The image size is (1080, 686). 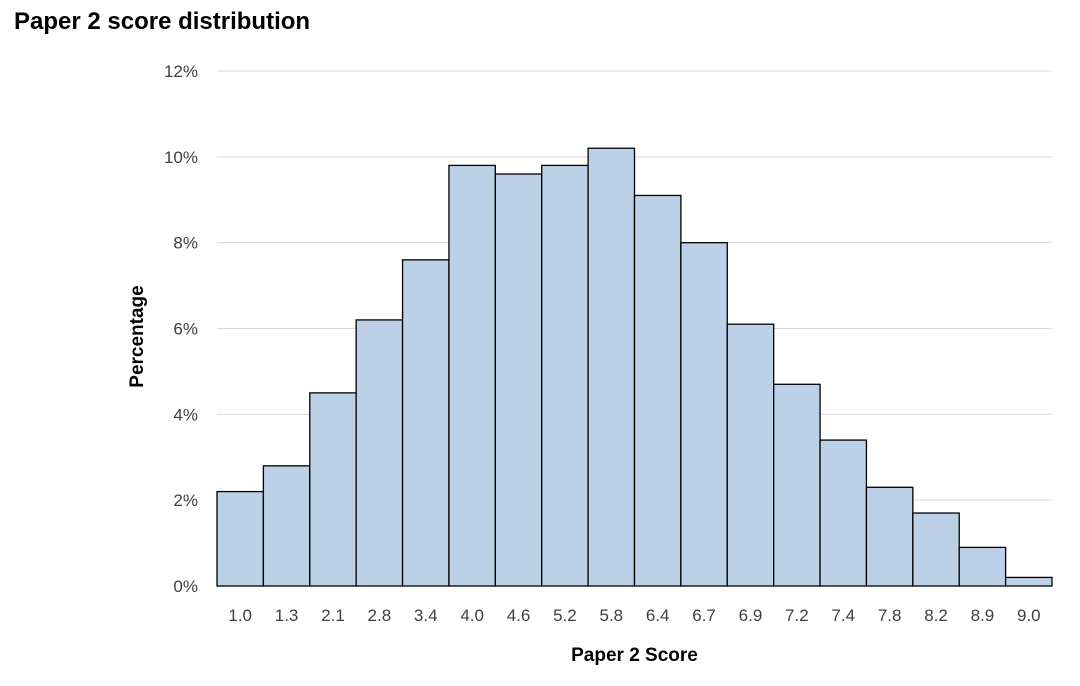 What do you see at coordinates (185, 586) in the screenshot?
I see `y-tick-label: 0%` at bounding box center [185, 586].